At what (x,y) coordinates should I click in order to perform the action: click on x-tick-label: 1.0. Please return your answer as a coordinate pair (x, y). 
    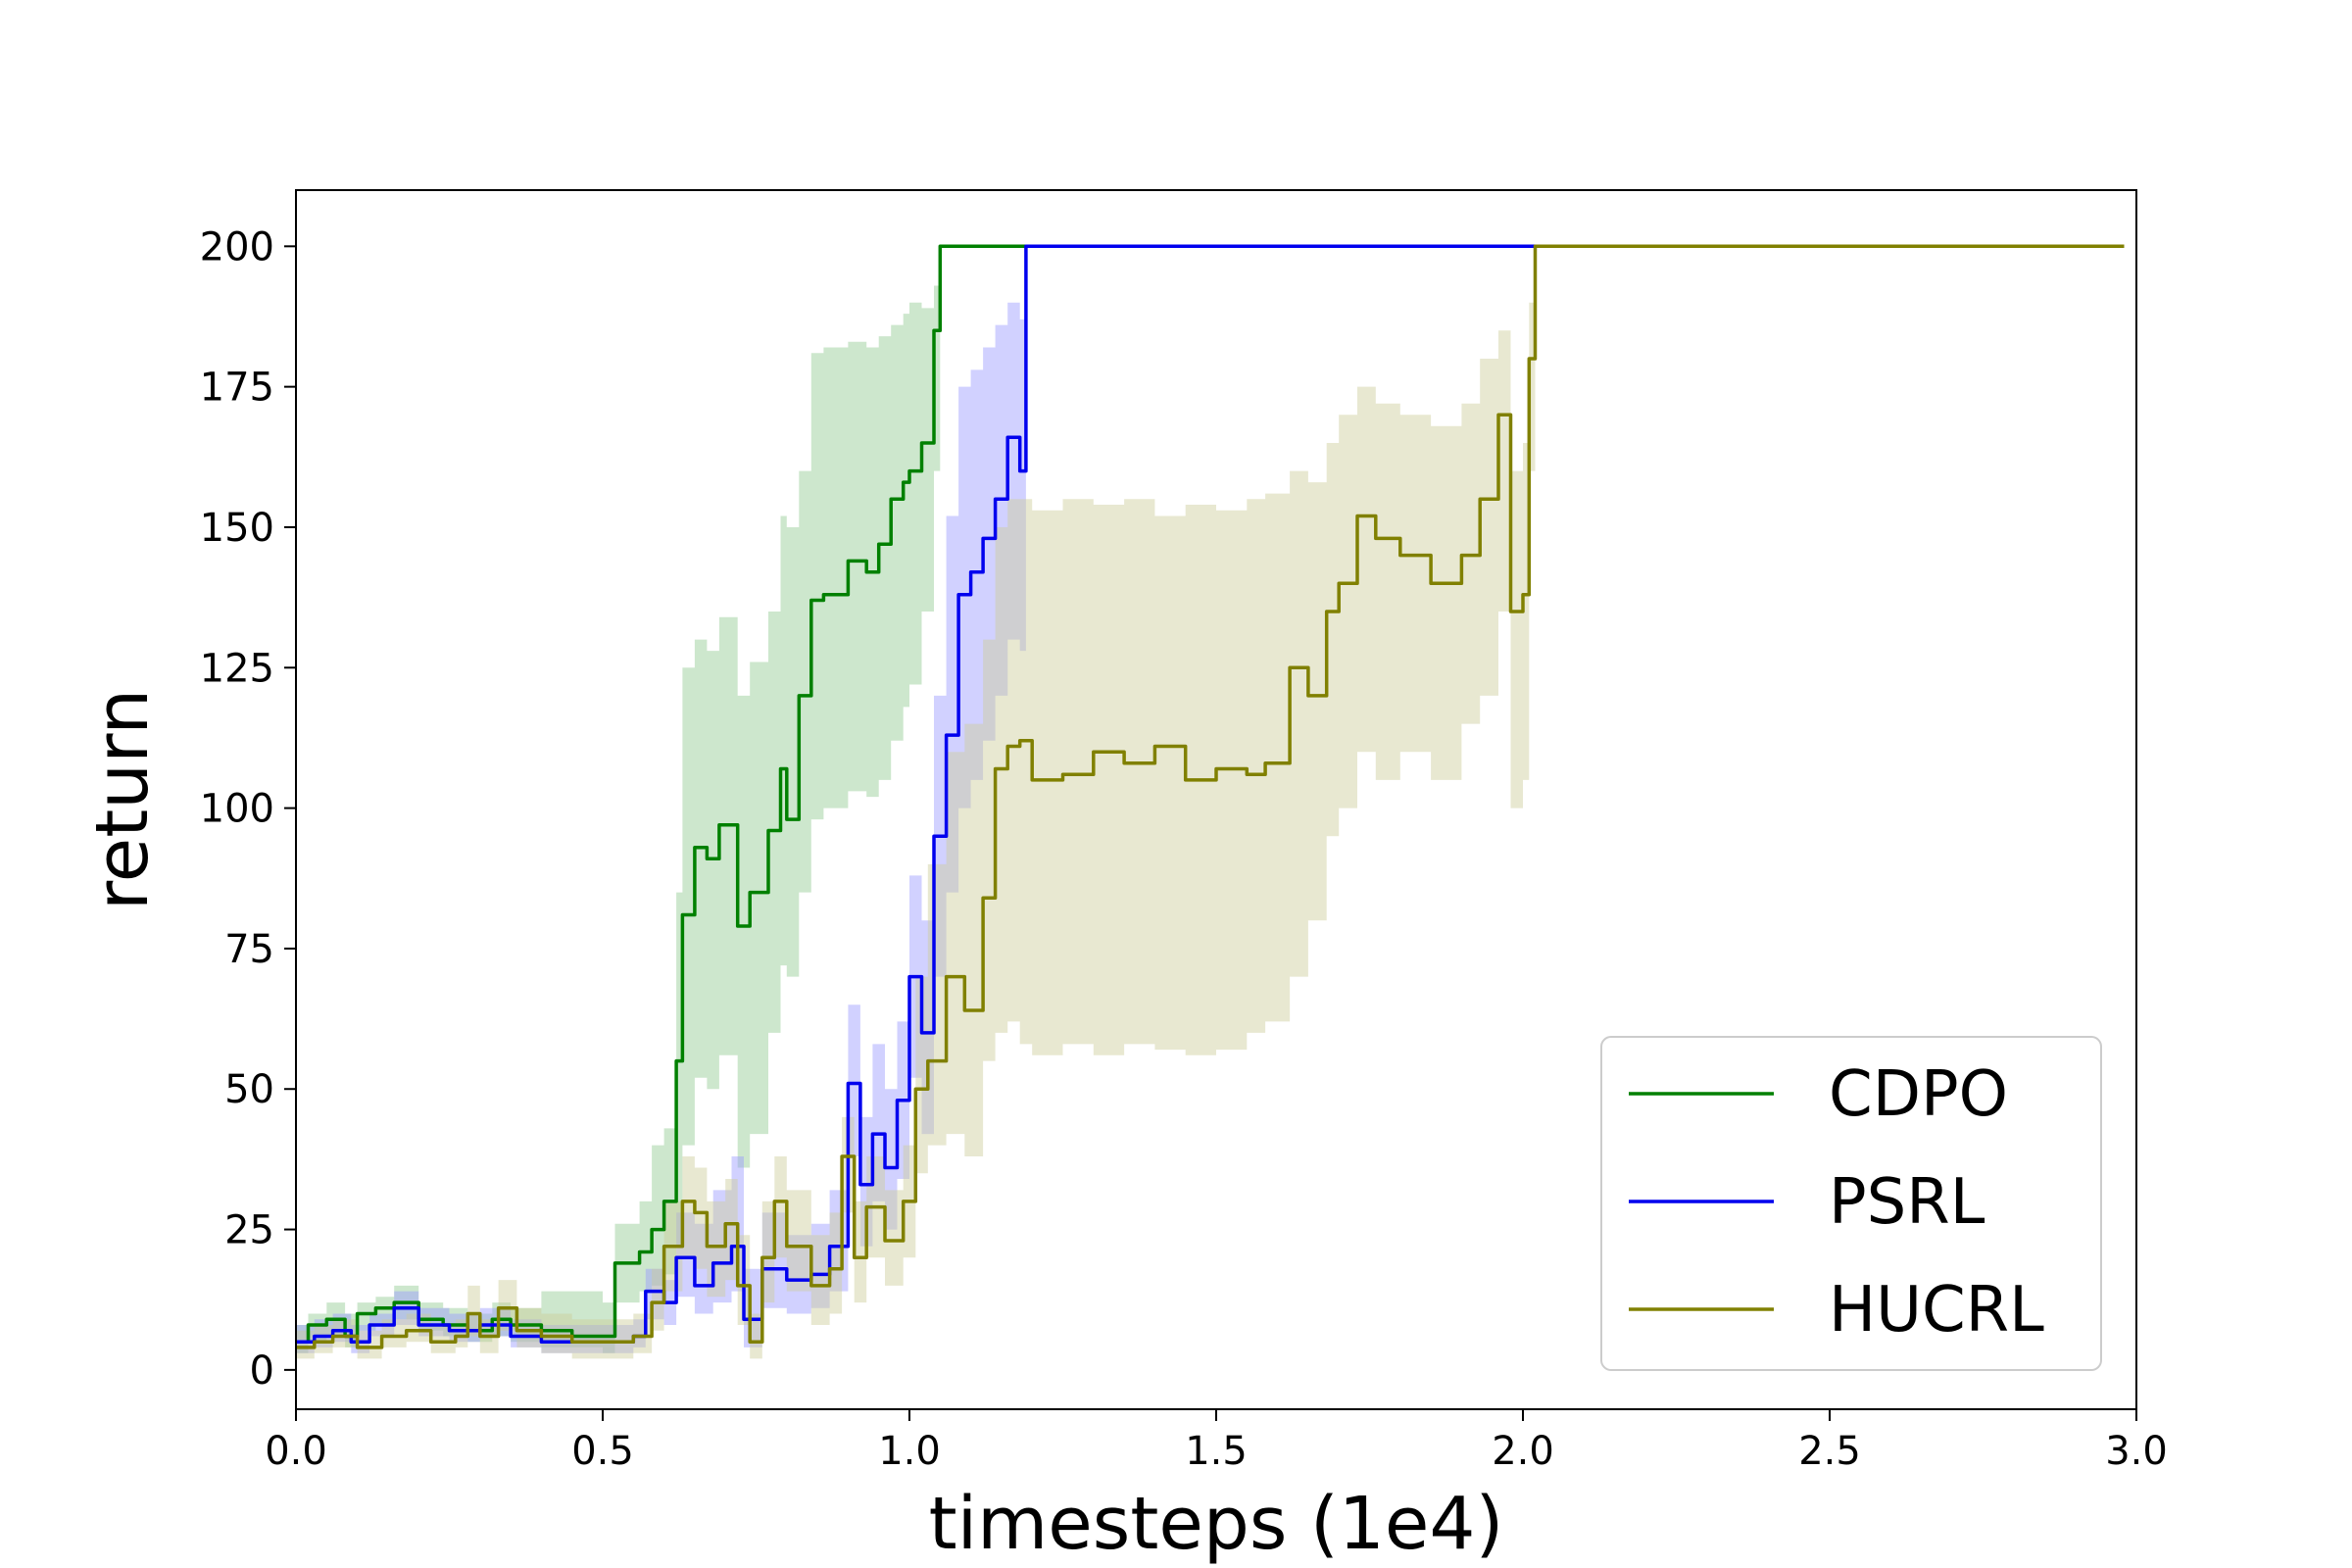
    Looking at the image, I should click on (909, 1451).